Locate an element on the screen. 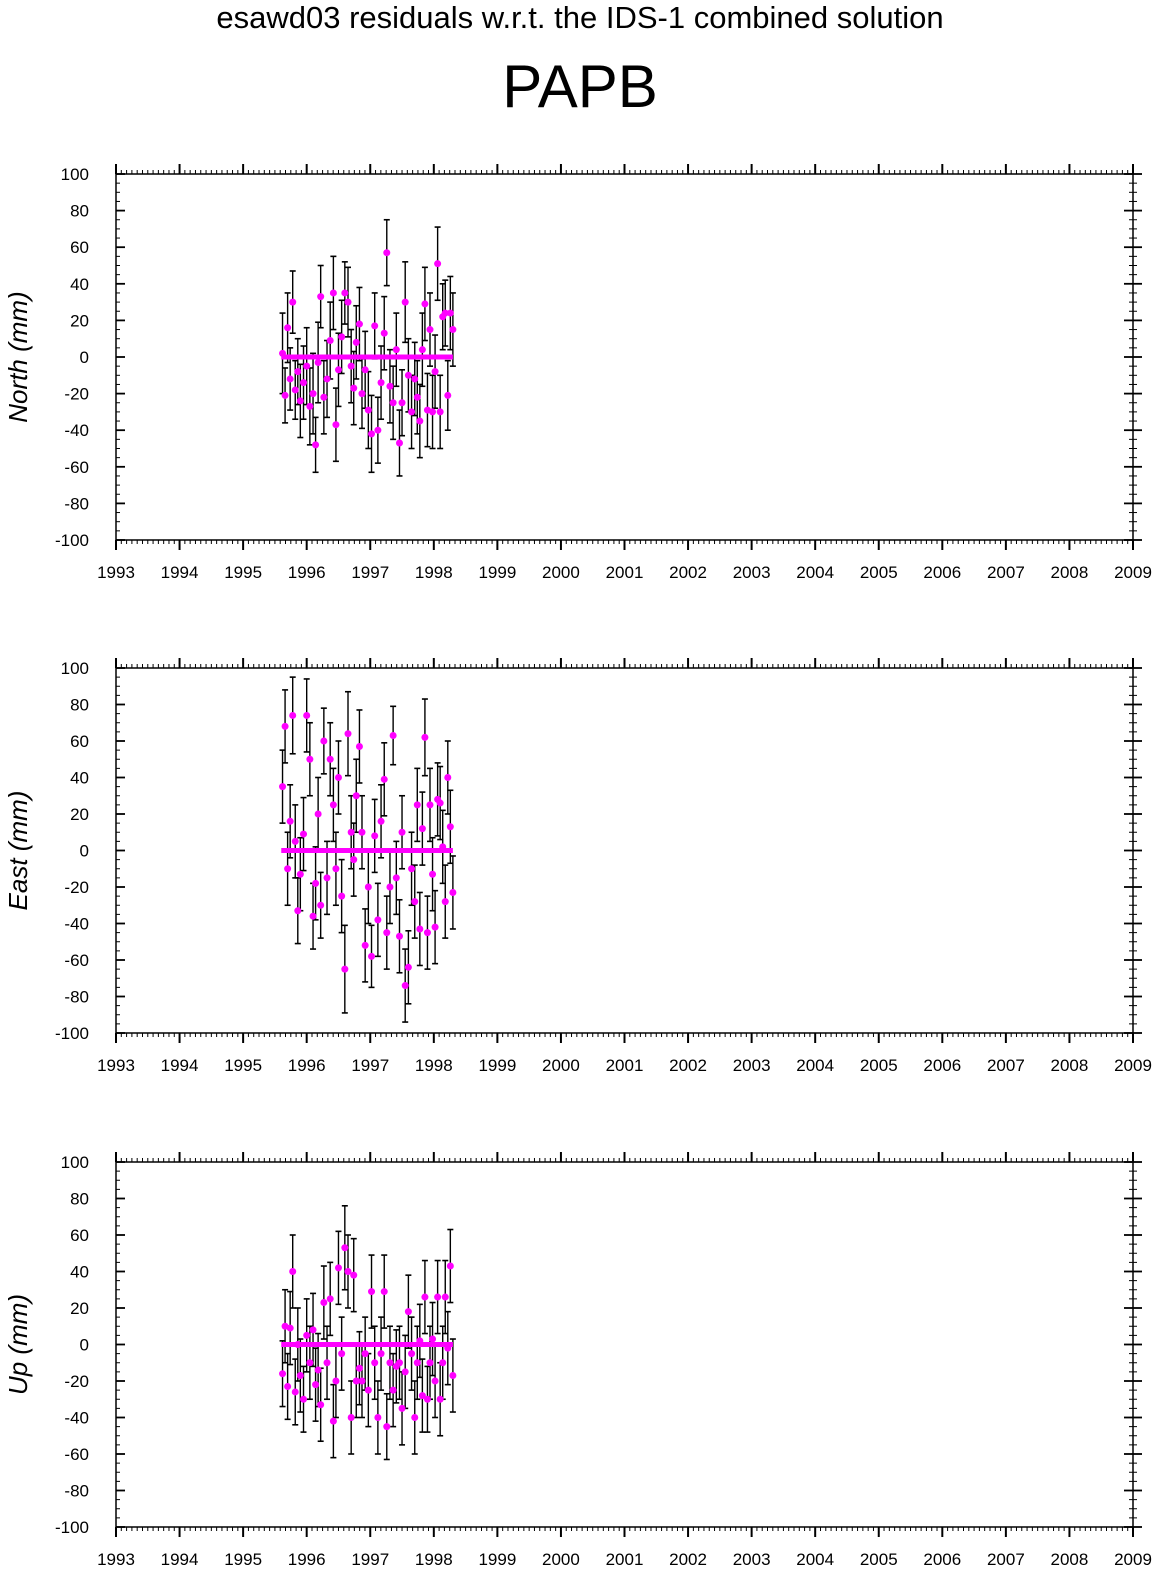 The image size is (1160, 1575). y-tick-label: -80 is located at coordinates (76, 997).